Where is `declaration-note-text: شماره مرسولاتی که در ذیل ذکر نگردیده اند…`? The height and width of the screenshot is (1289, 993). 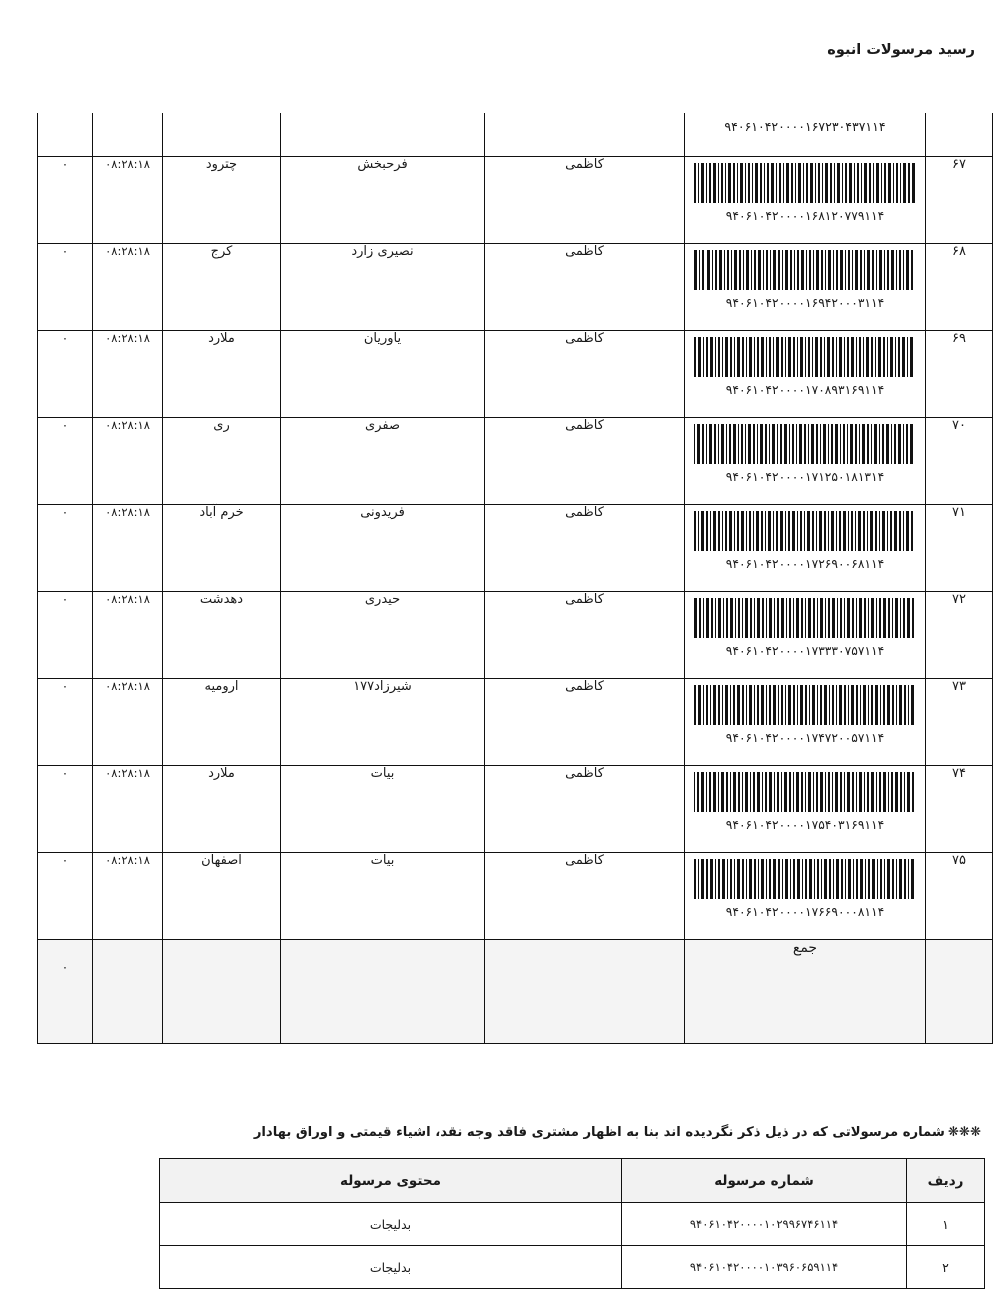 declaration-note-text: شماره مرسولاتی که در ذیل ذکر نگردیده اند… is located at coordinates (599, 1132).